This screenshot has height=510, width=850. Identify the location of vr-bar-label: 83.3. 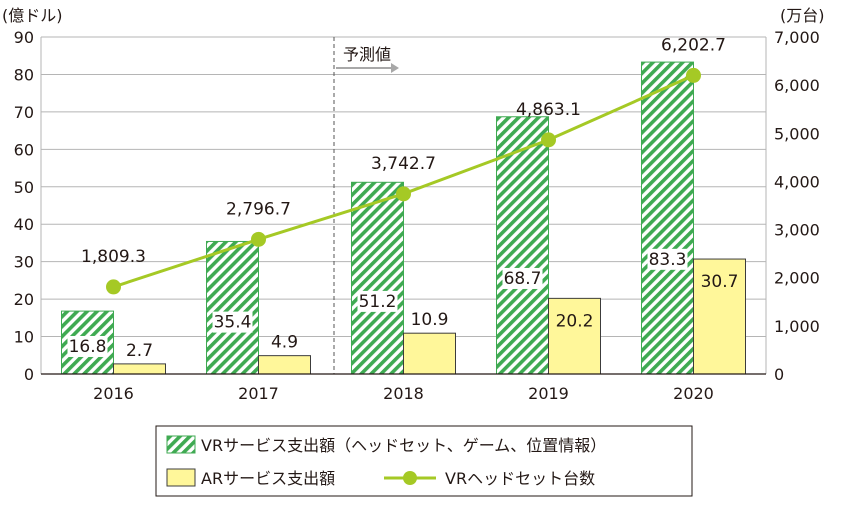
(668, 260).